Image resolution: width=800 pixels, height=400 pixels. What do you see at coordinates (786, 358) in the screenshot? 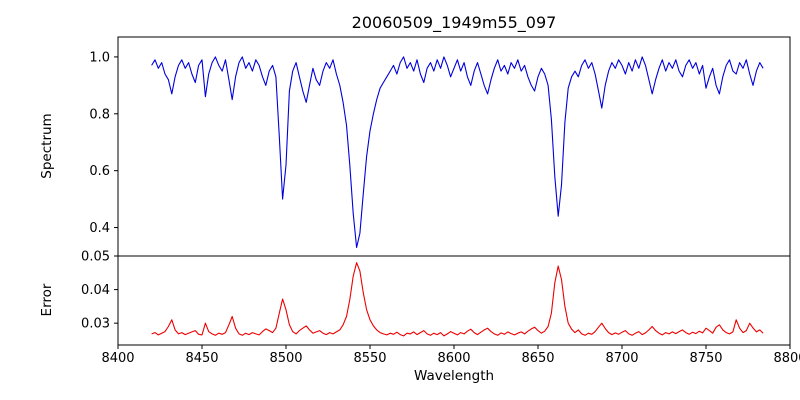
I see `x-tick-label: 8800` at bounding box center [786, 358].